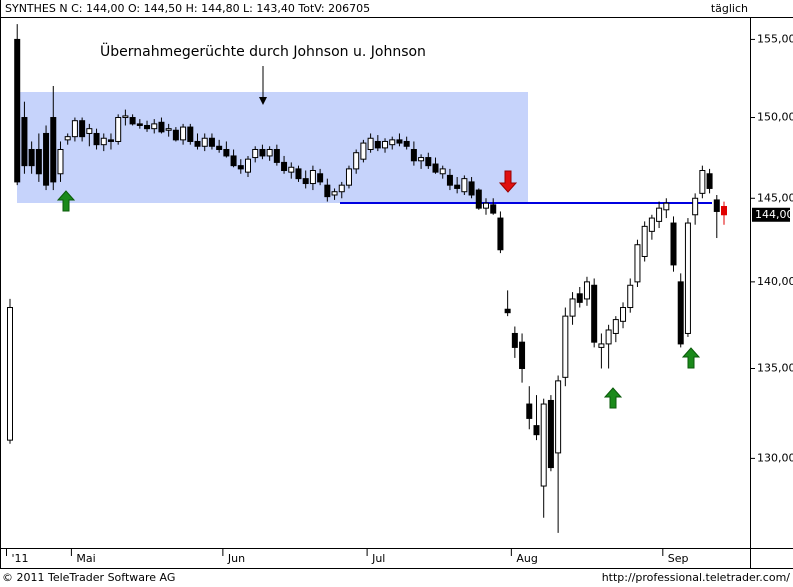 This screenshot has width=793, height=587. I want to click on annotation-arrowhead, so click(263, 101).